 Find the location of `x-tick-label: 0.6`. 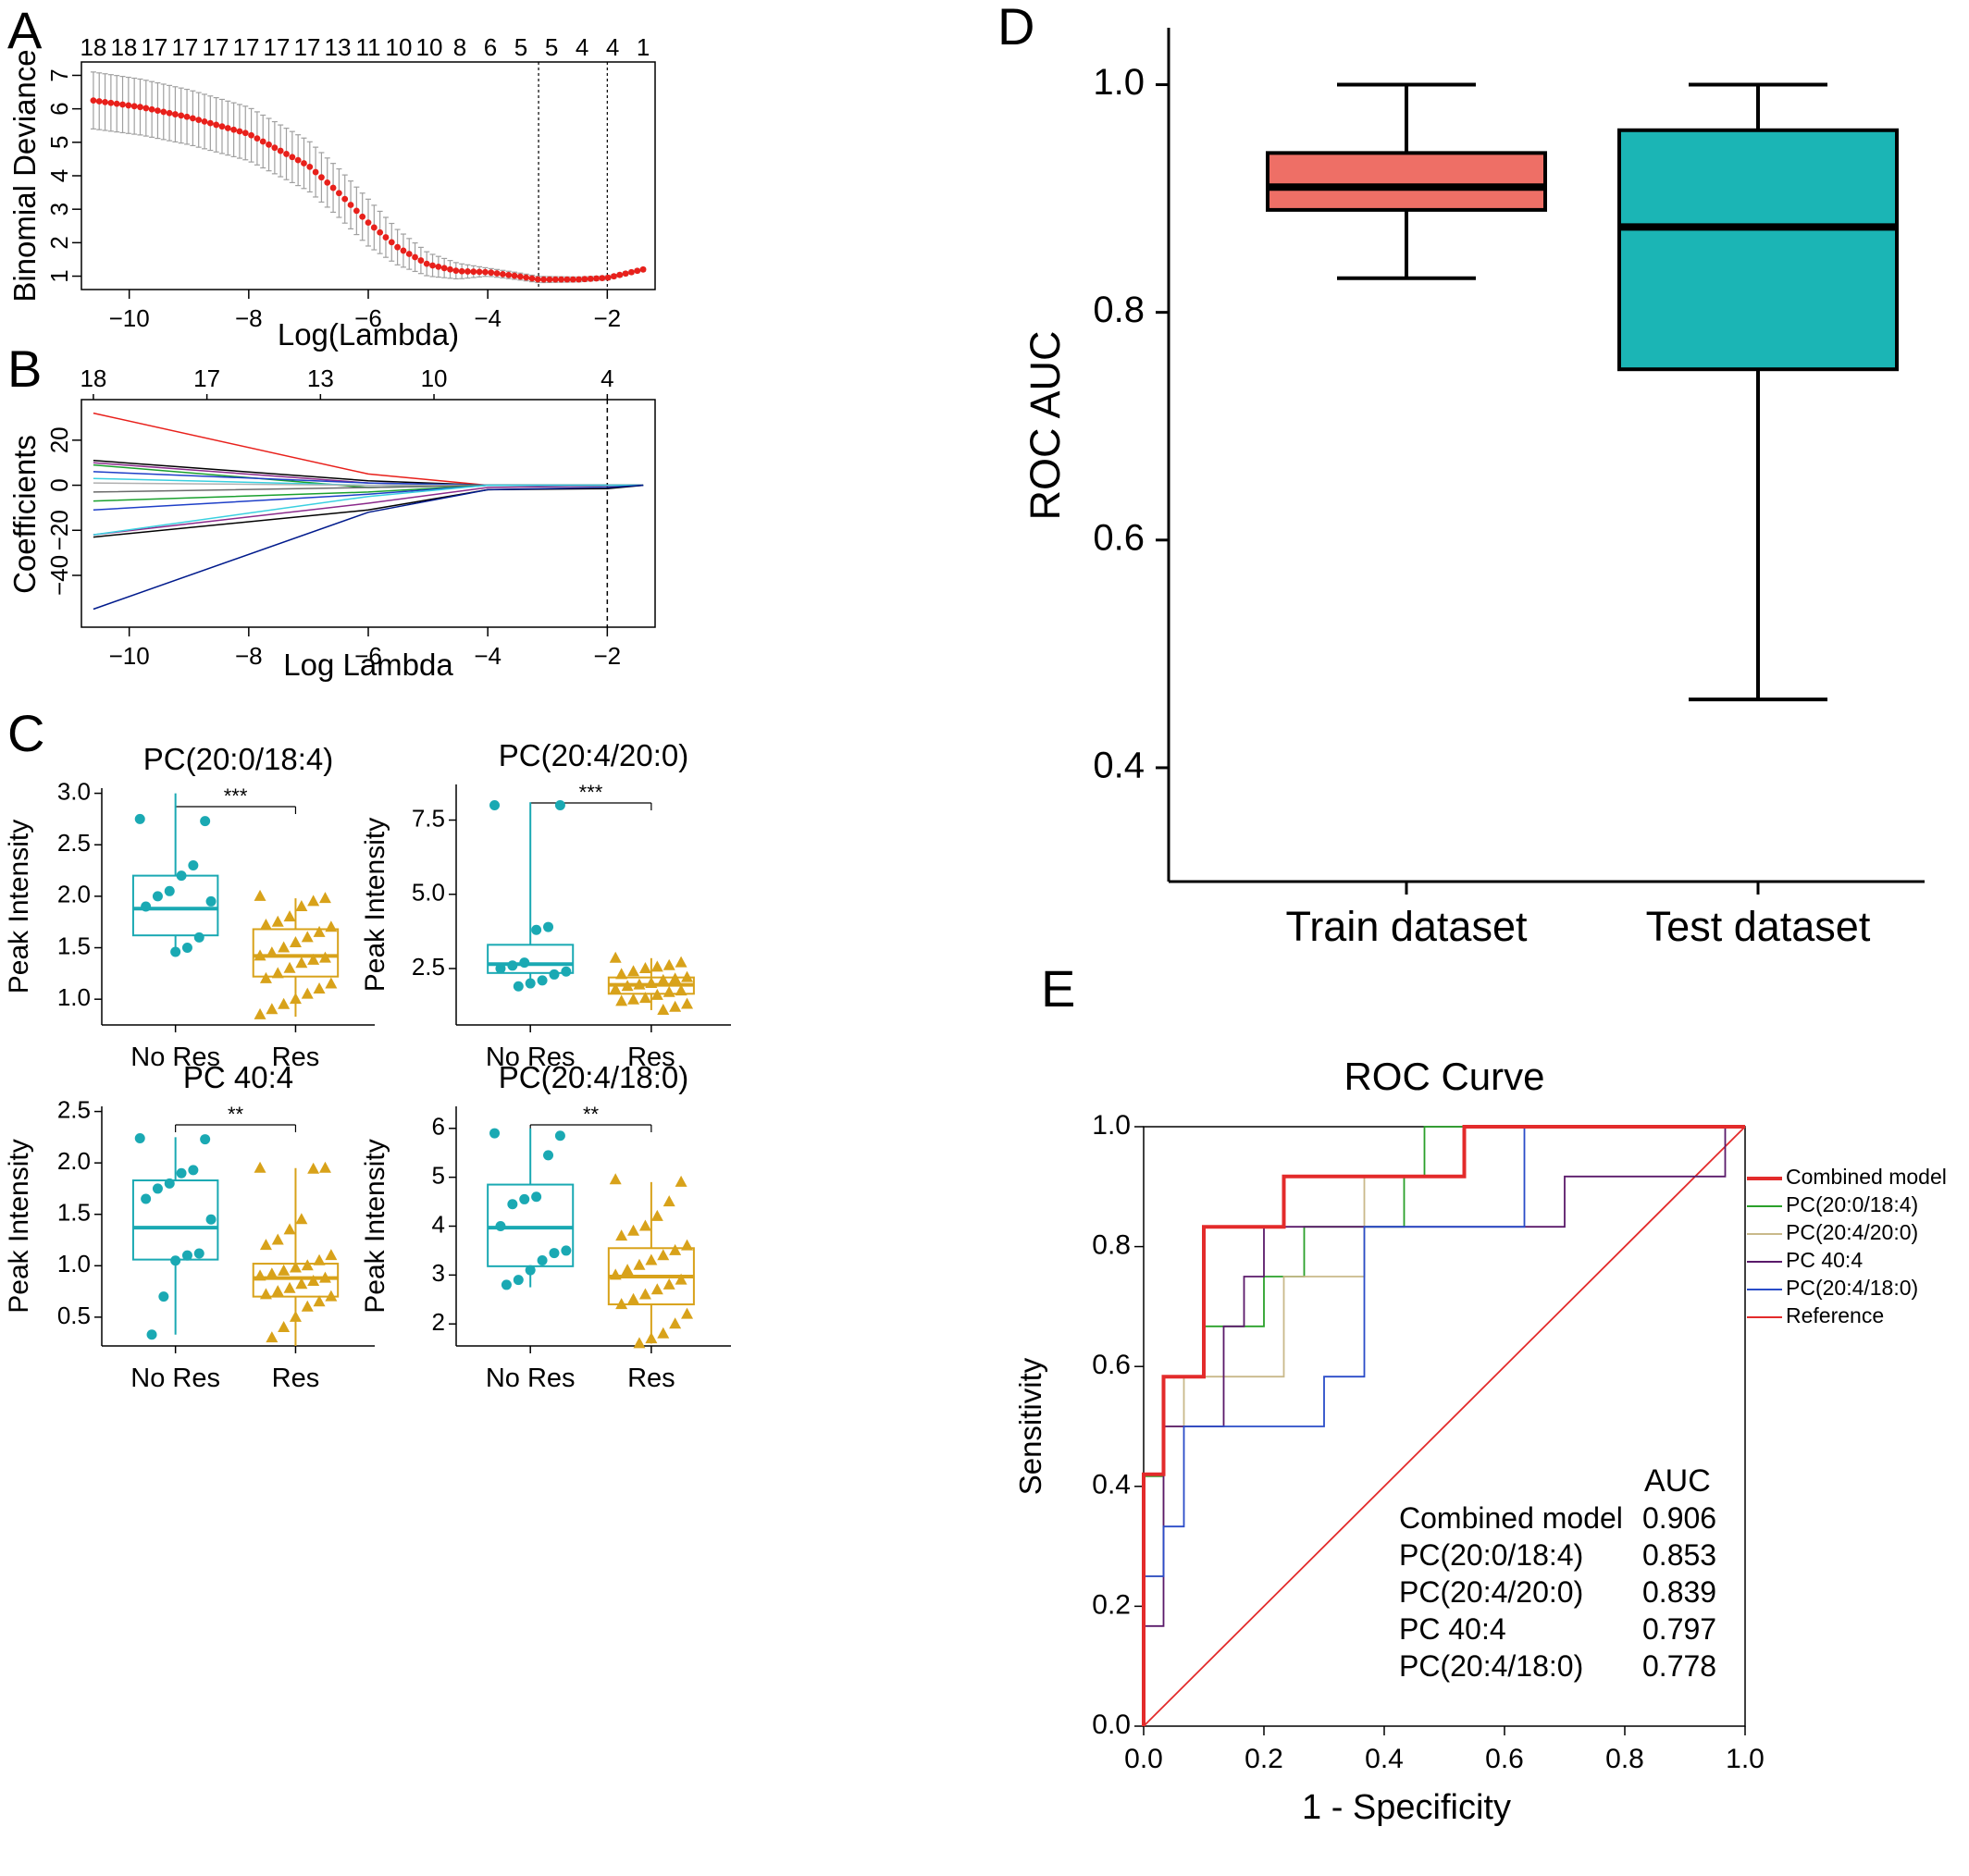

x-tick-label: 0.6 is located at coordinates (1504, 1759).